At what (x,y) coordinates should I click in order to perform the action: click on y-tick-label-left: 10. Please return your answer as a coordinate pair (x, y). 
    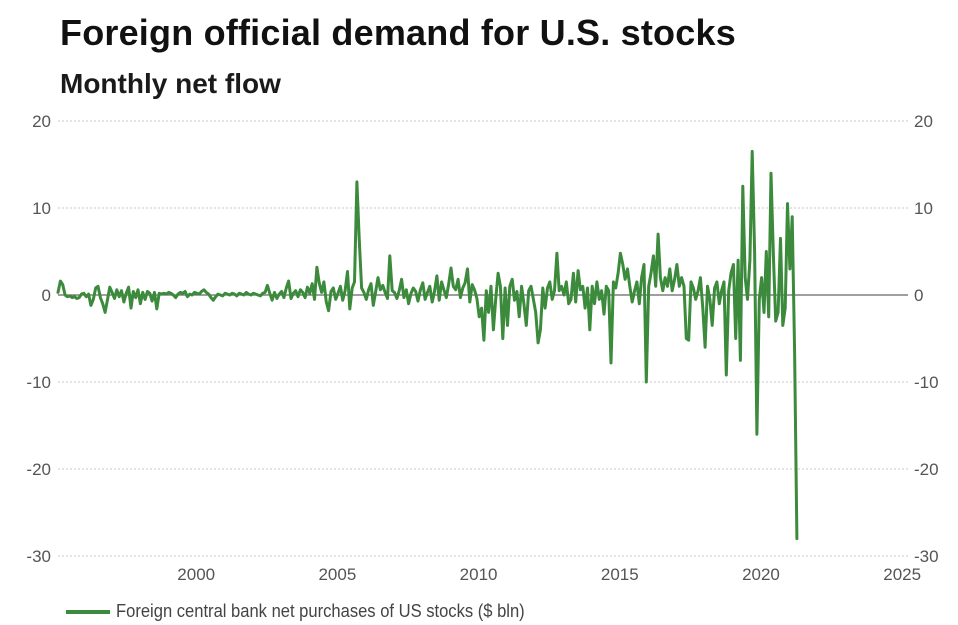
    Looking at the image, I should click on (41, 208).